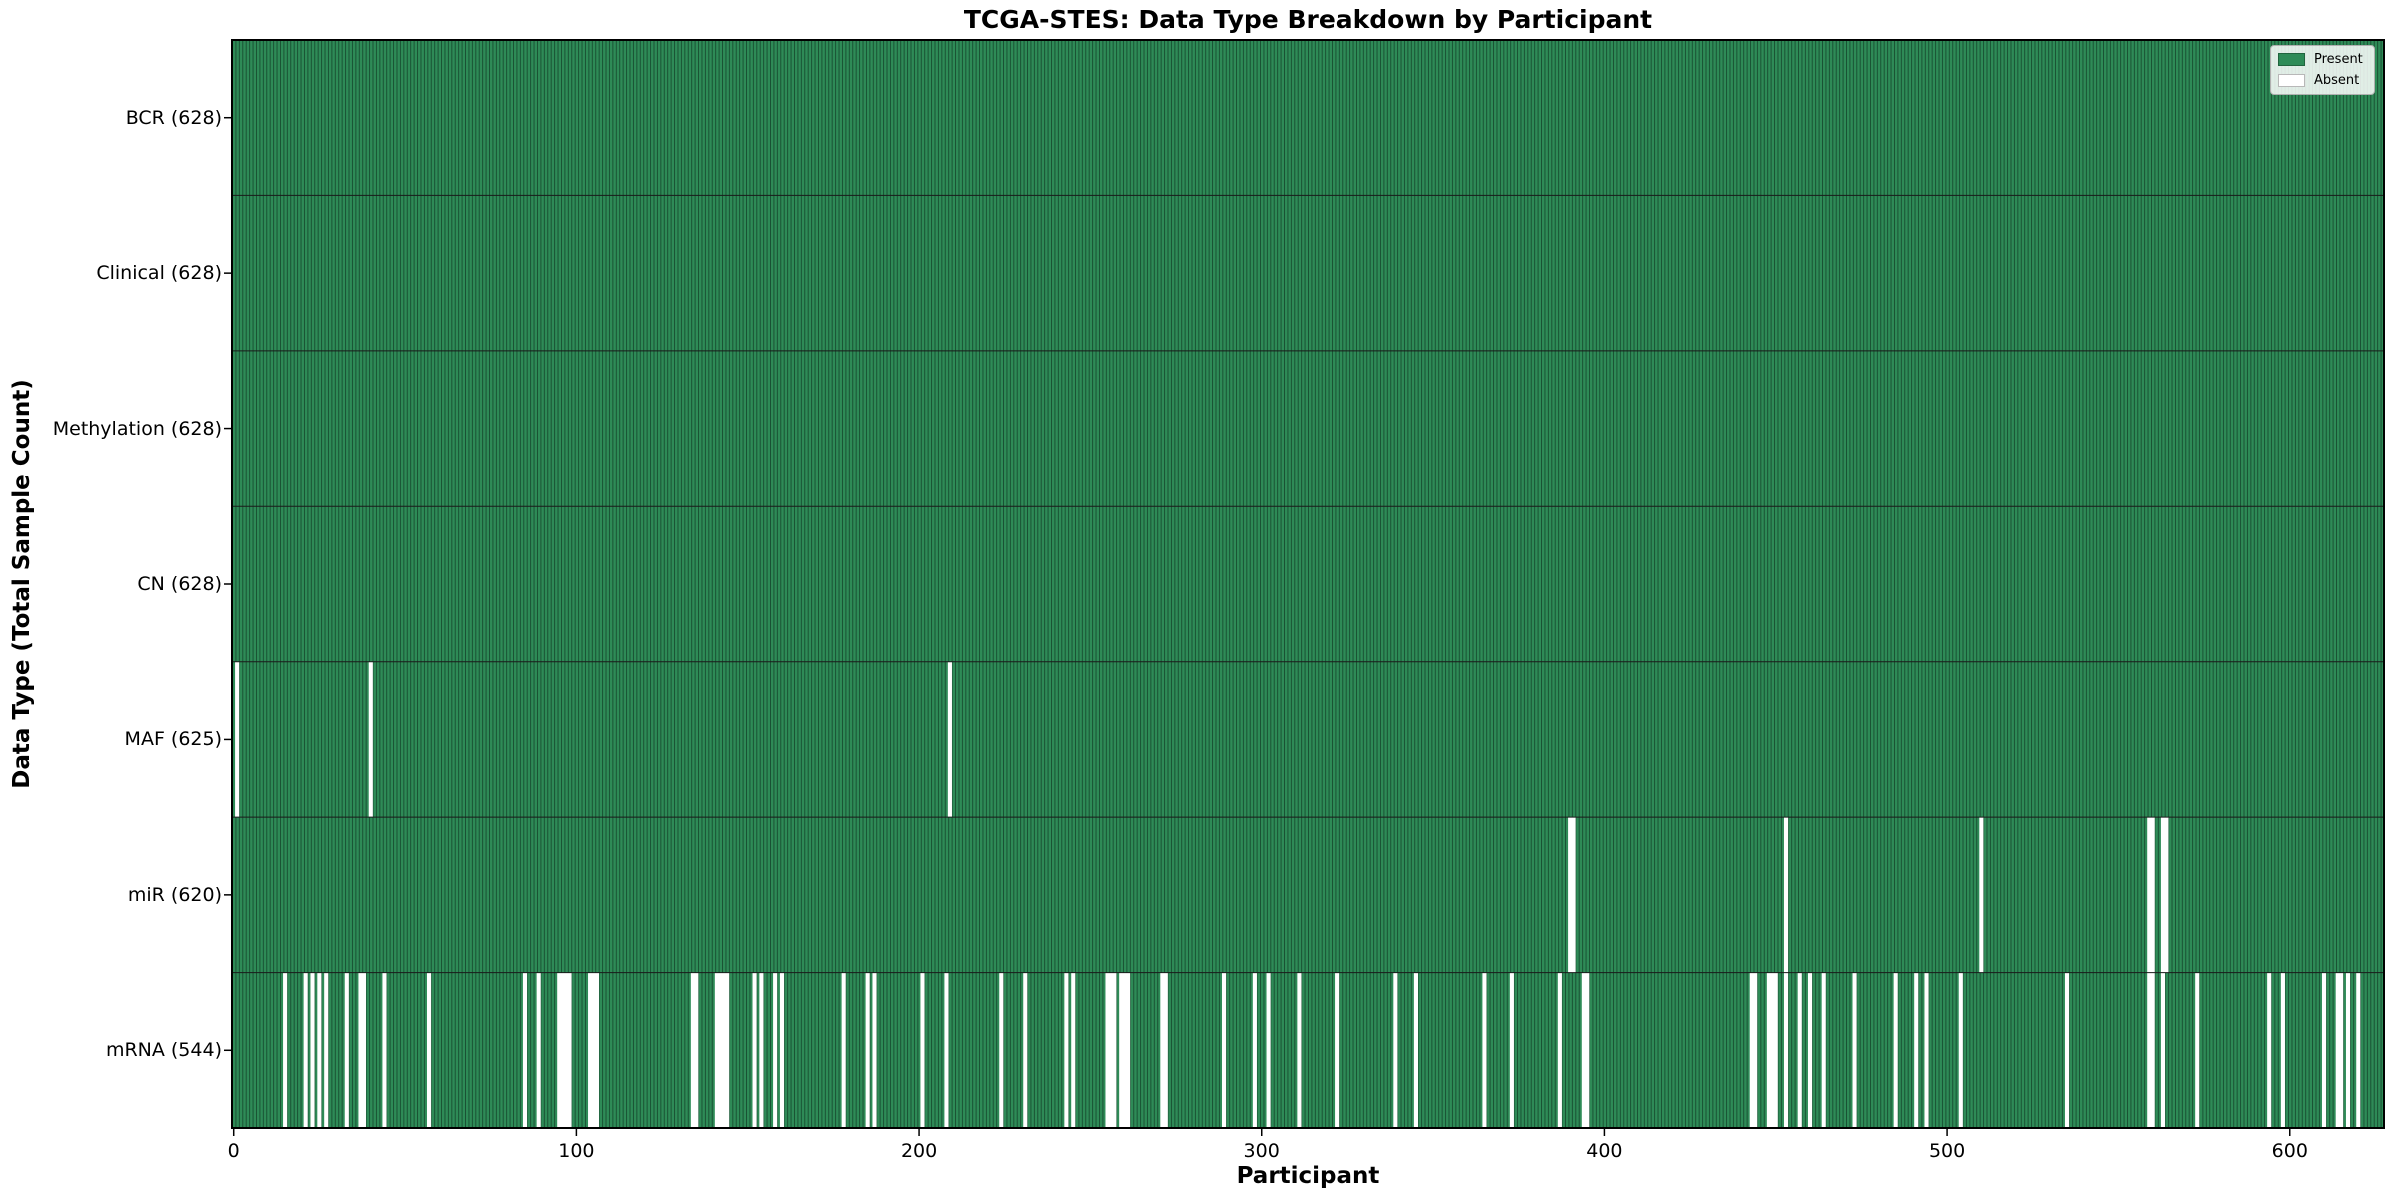 Image resolution: width=2400 pixels, height=1200 pixels. I want to click on legend-item-absent: Absent, so click(2320, 80).